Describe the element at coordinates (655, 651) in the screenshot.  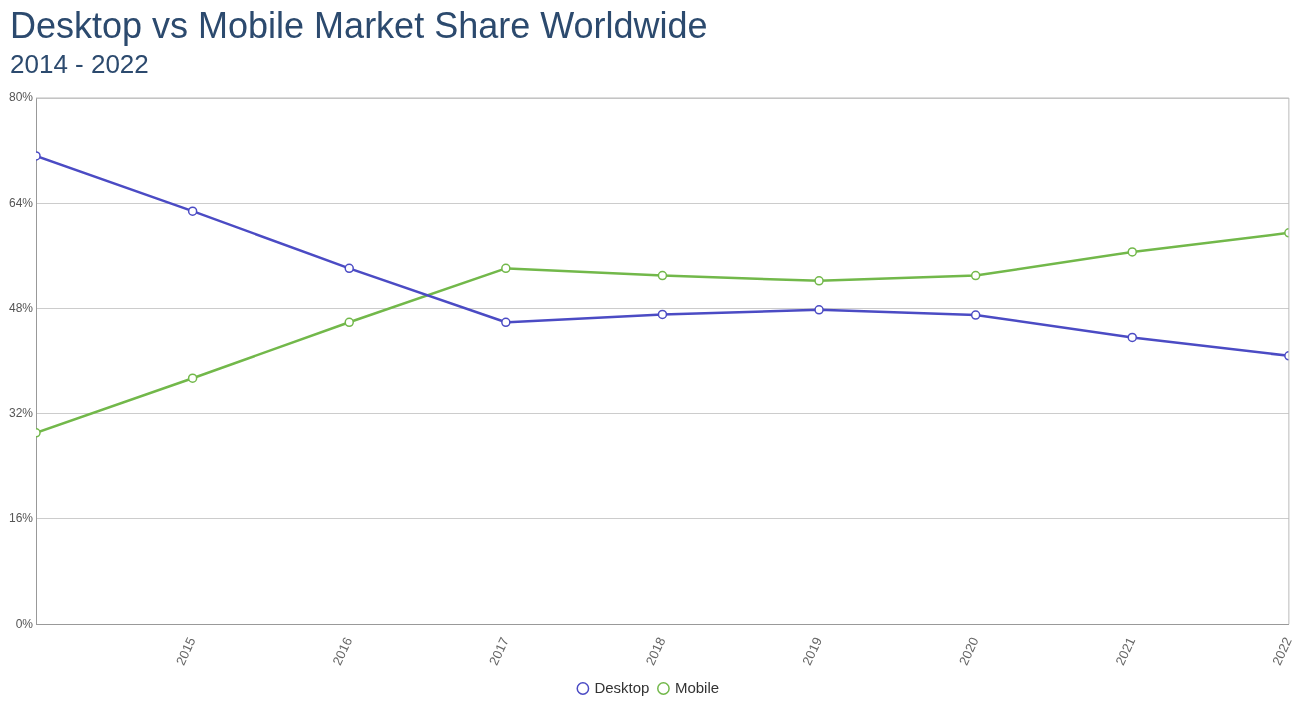
I see `x-tick-label: 2018` at that location.